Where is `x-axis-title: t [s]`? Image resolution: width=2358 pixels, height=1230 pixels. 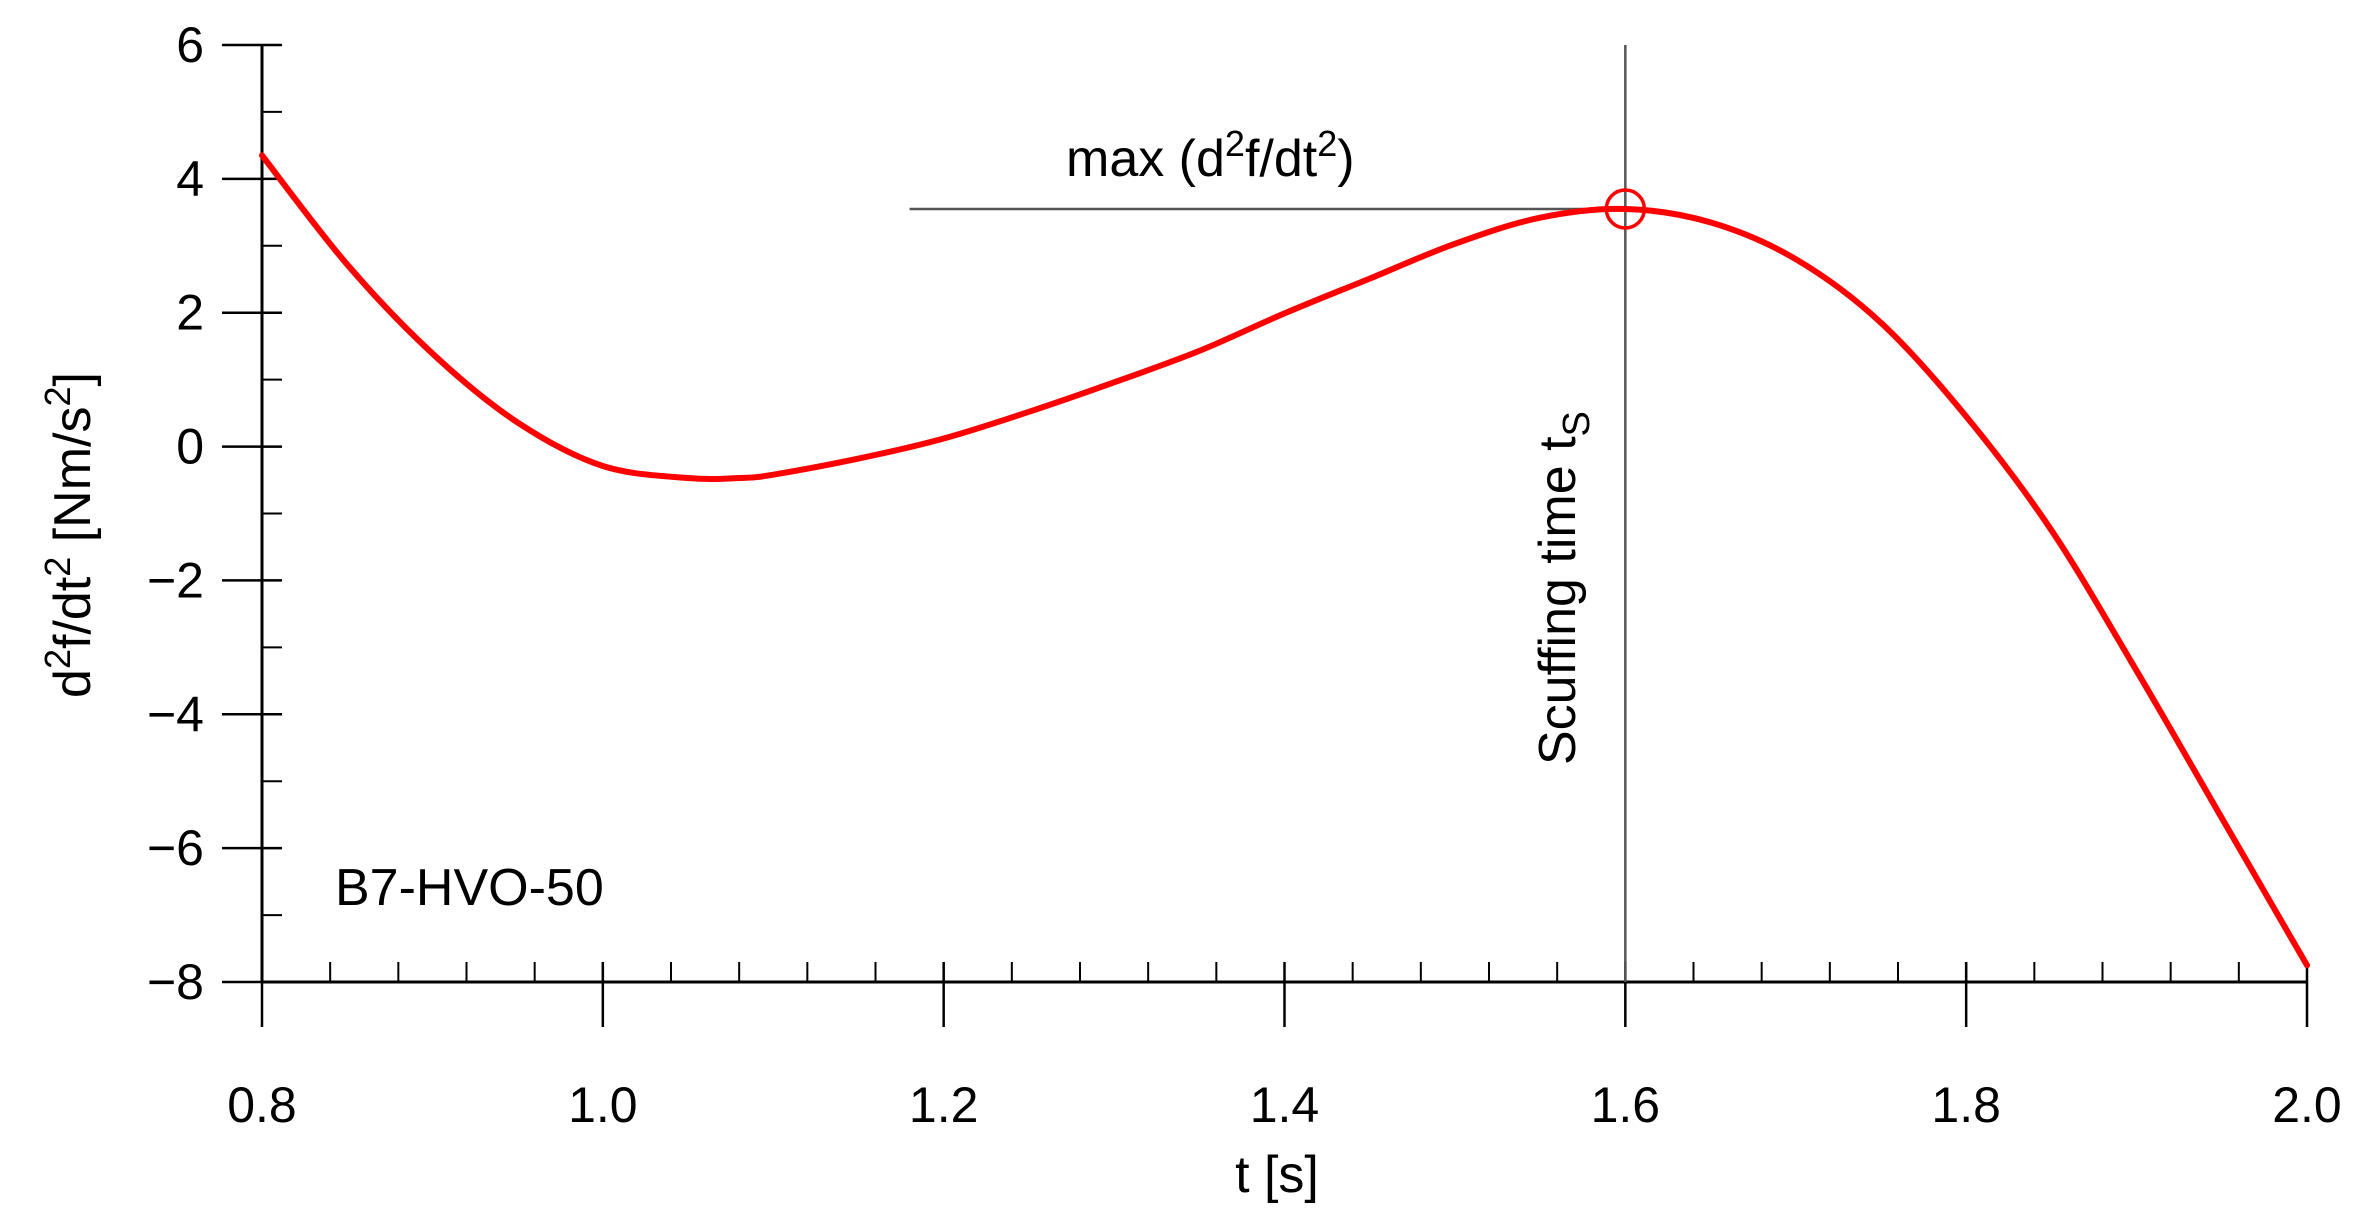 x-axis-title: t [s] is located at coordinates (1277, 1175).